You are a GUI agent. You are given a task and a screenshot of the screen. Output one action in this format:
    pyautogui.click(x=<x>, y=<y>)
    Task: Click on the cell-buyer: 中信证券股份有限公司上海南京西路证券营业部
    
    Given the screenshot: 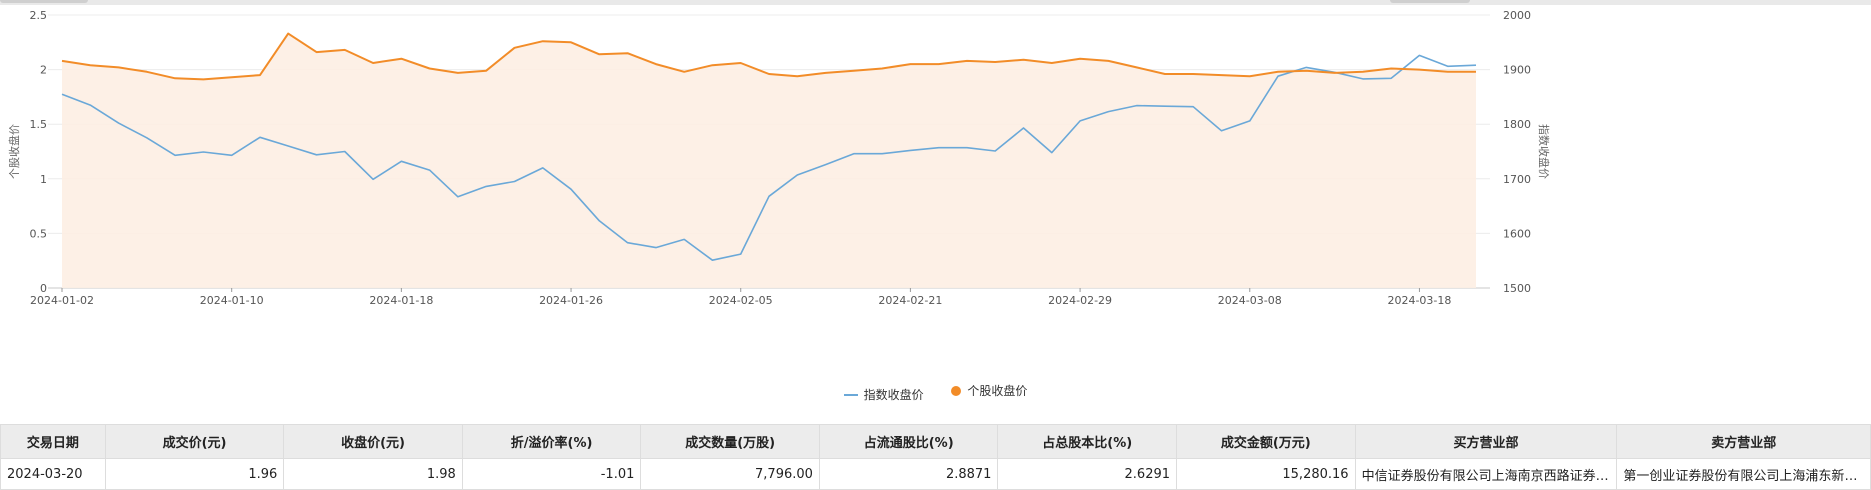 What is the action you would take?
    pyautogui.click(x=1486, y=474)
    